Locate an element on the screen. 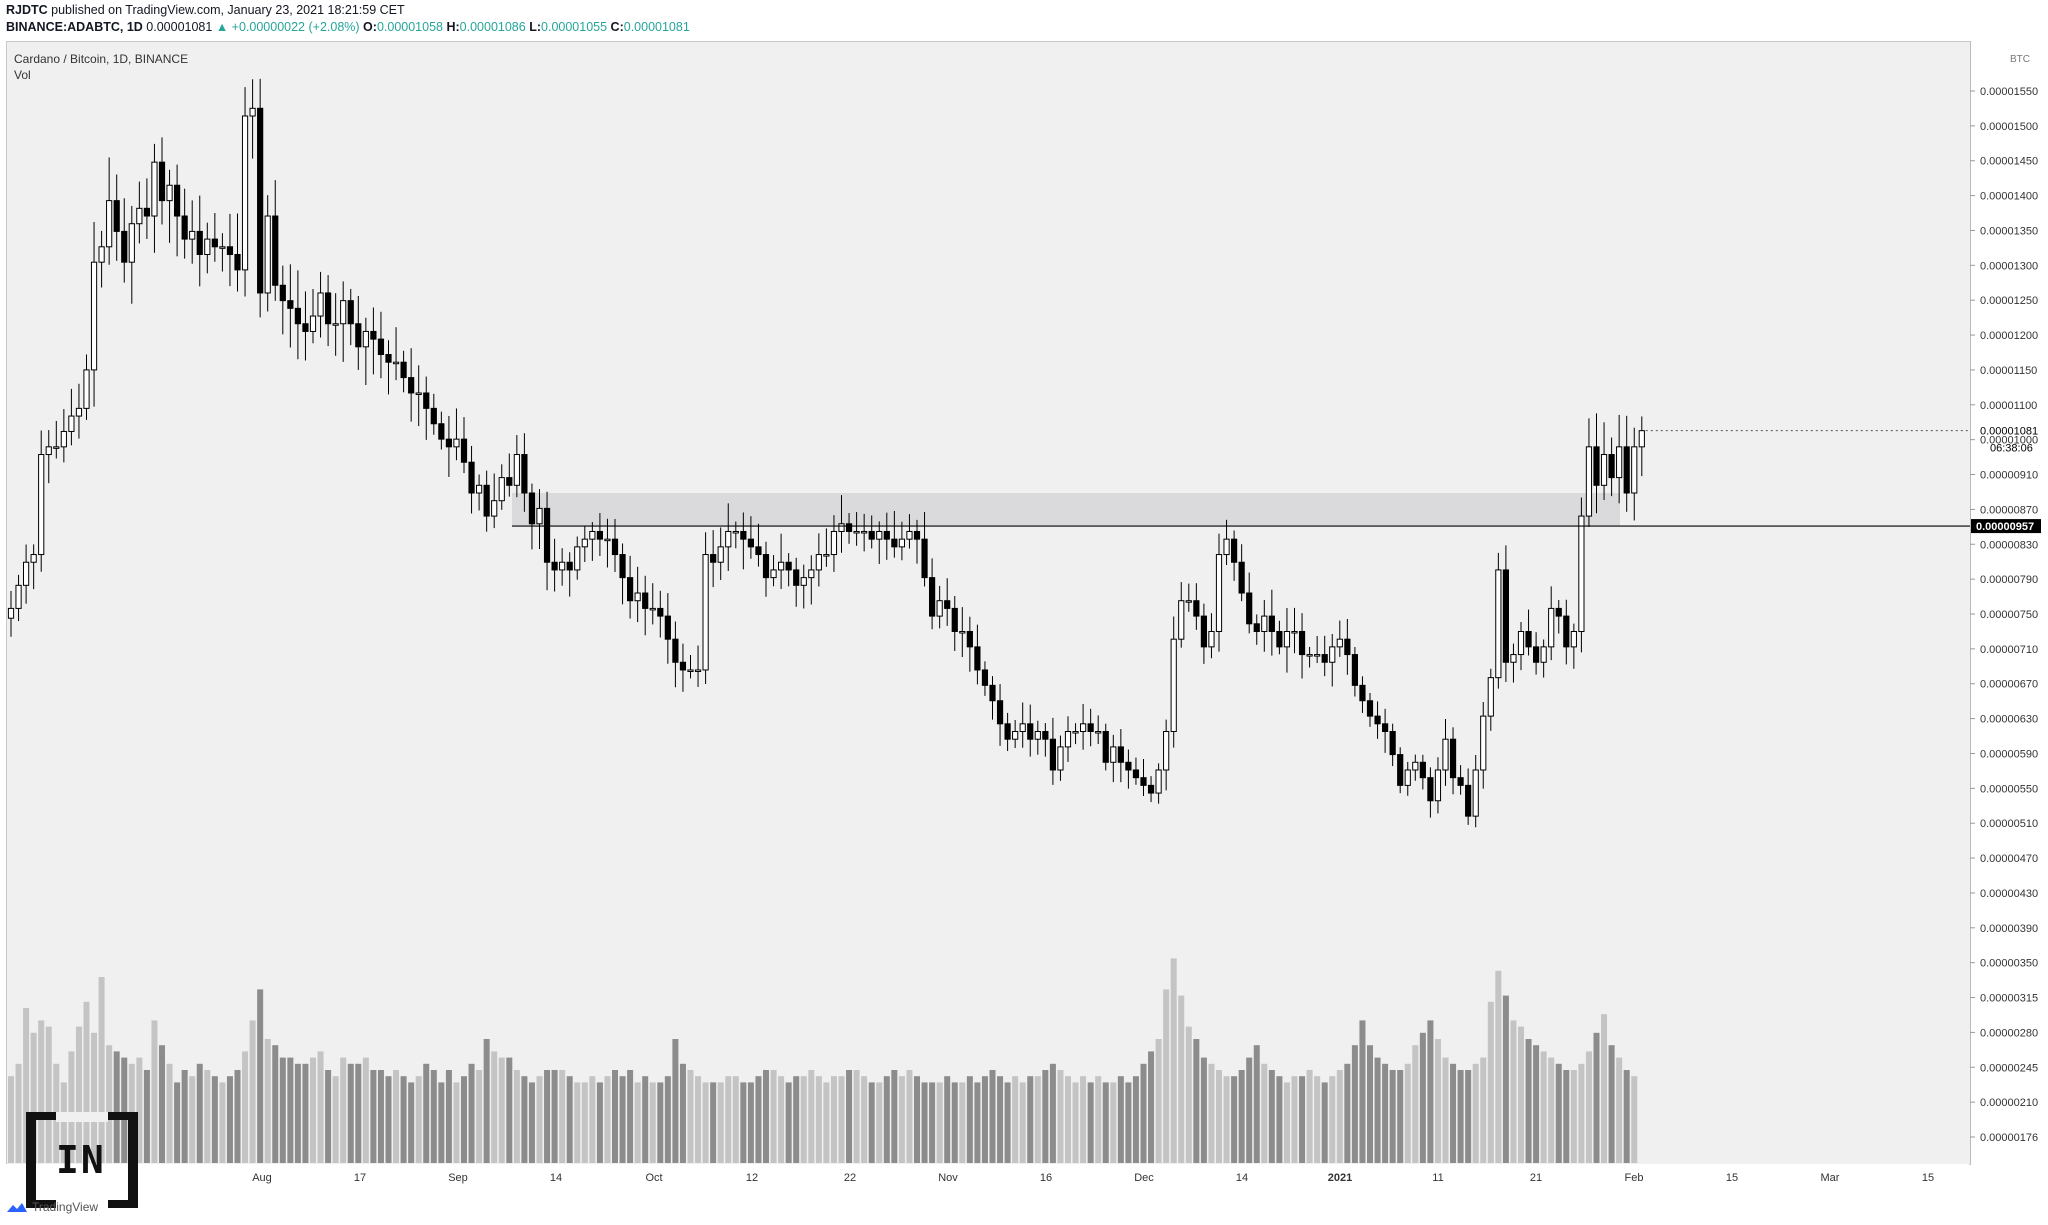 The height and width of the screenshot is (1225, 2048). last-price: 0.00001081 is located at coordinates (179, 27).